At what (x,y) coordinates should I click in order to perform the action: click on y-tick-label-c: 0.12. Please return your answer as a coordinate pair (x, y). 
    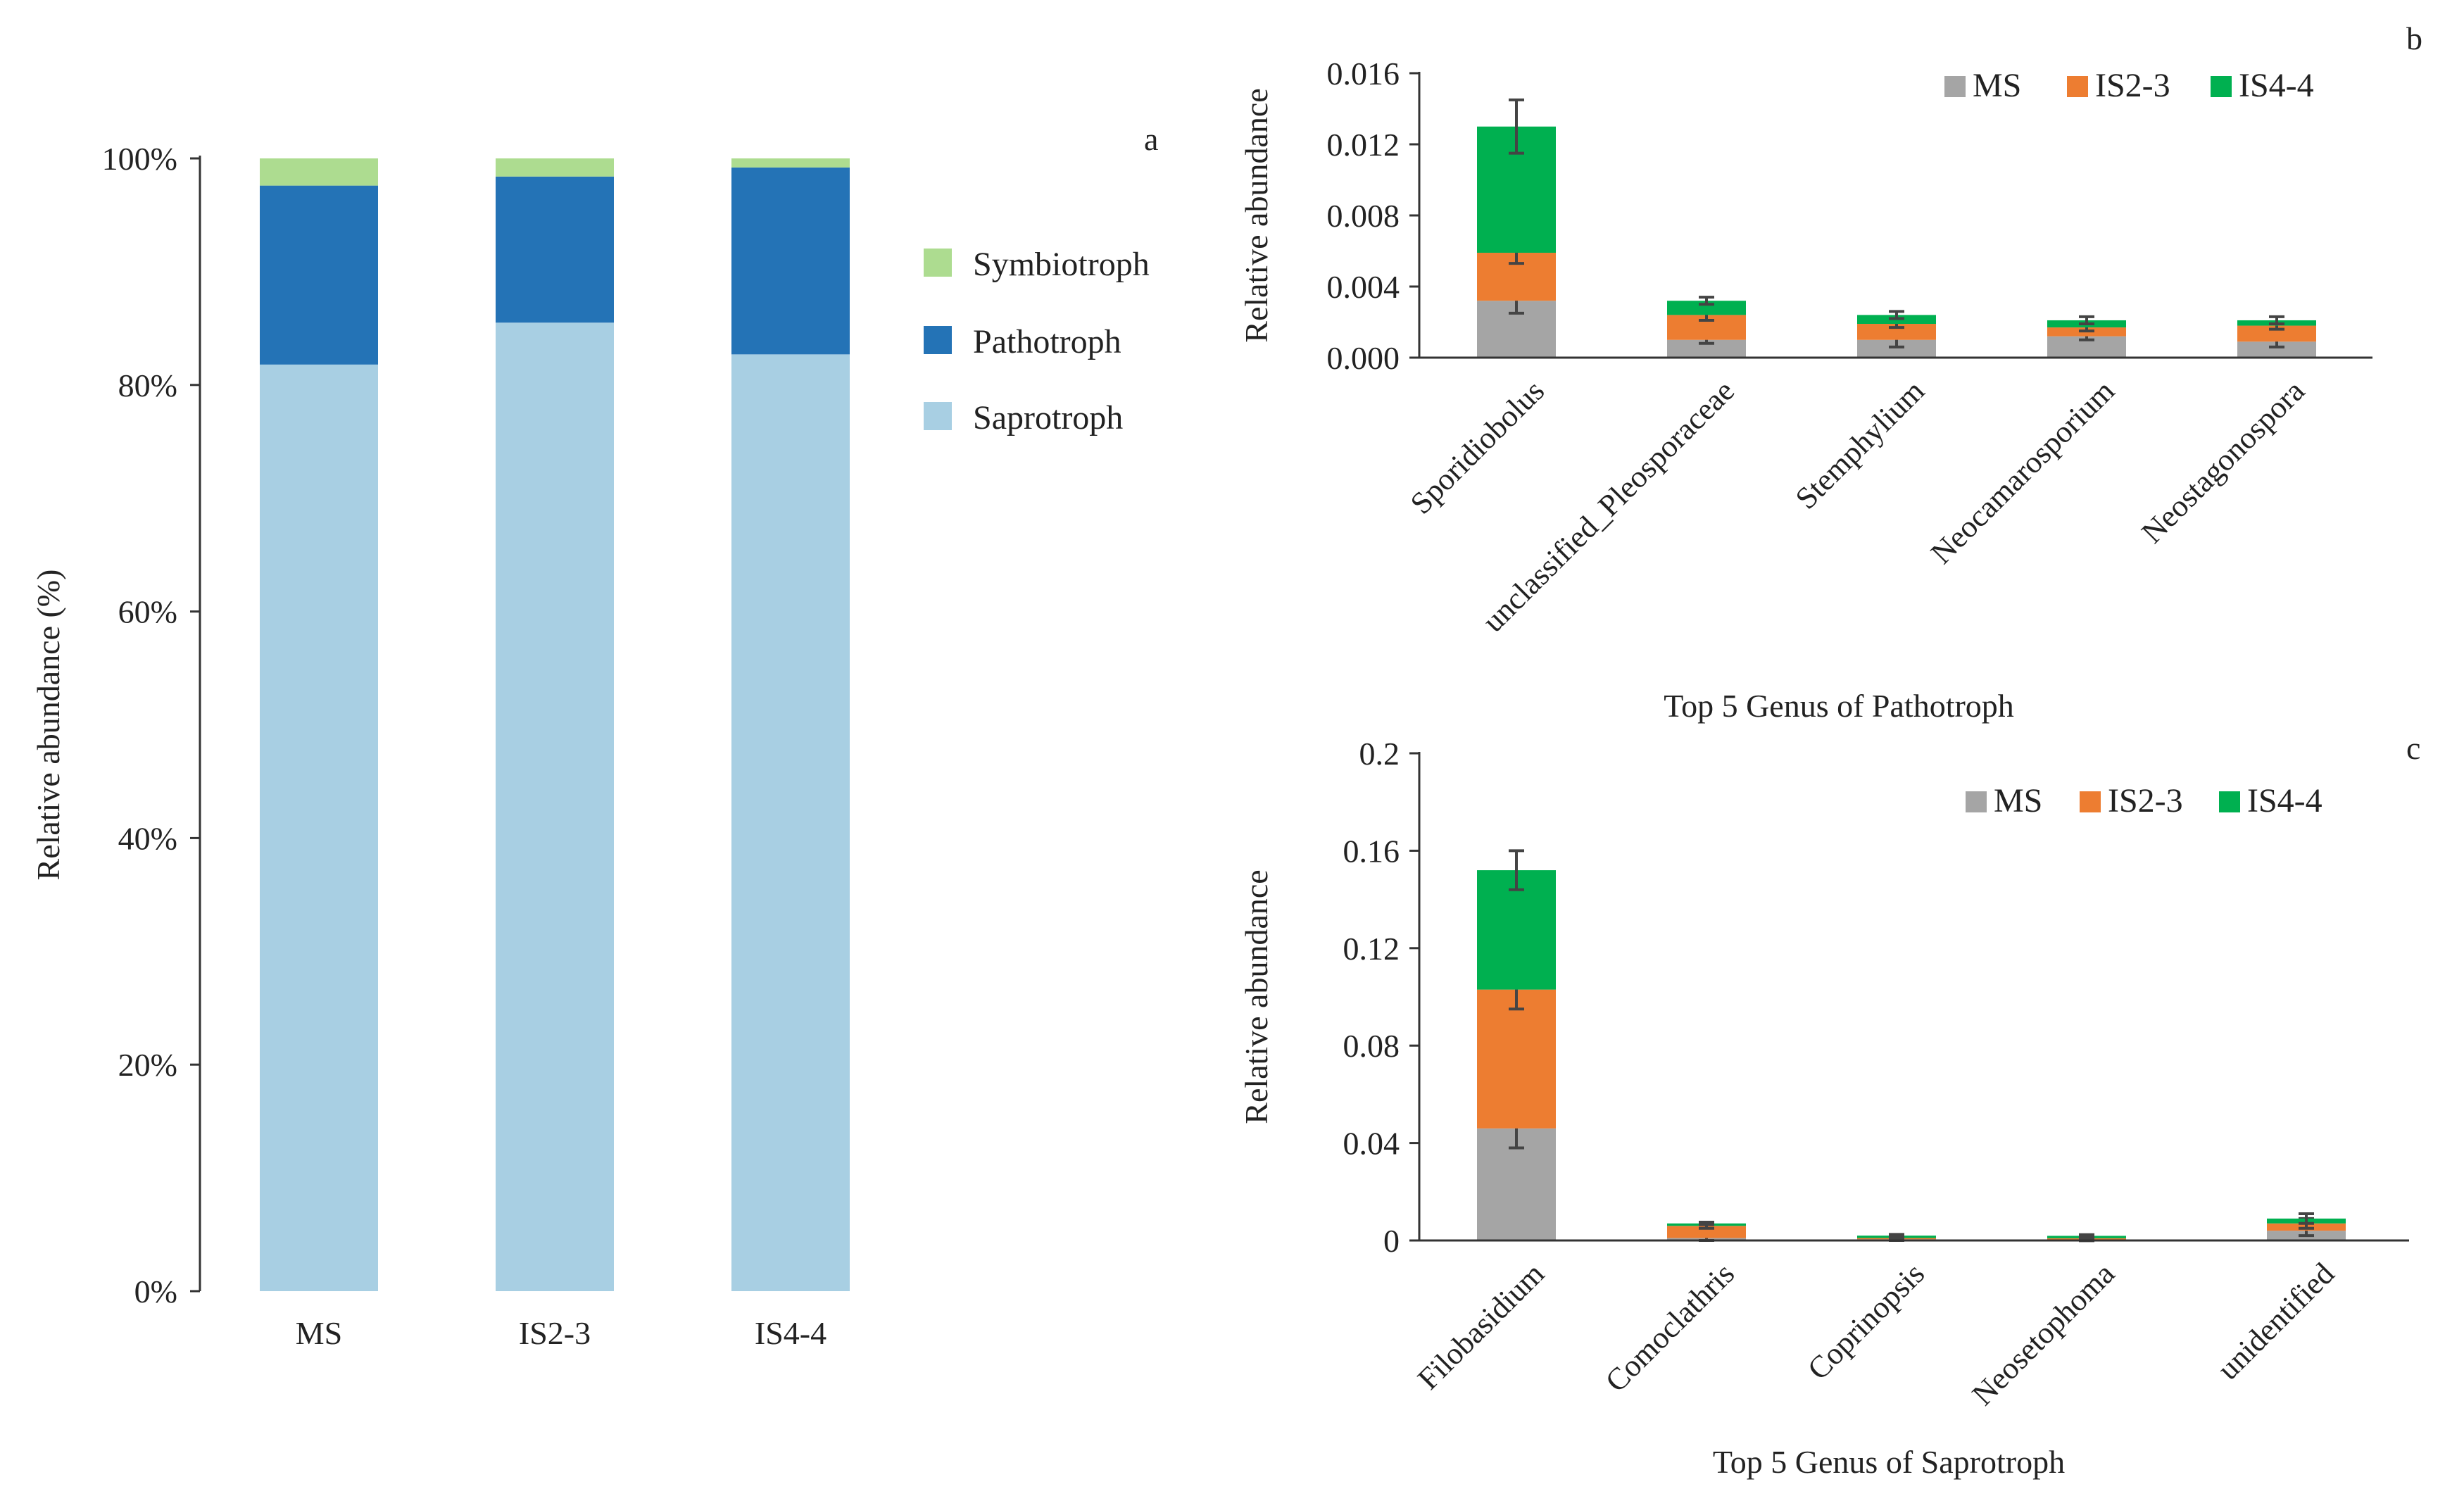
    Looking at the image, I should click on (1371, 949).